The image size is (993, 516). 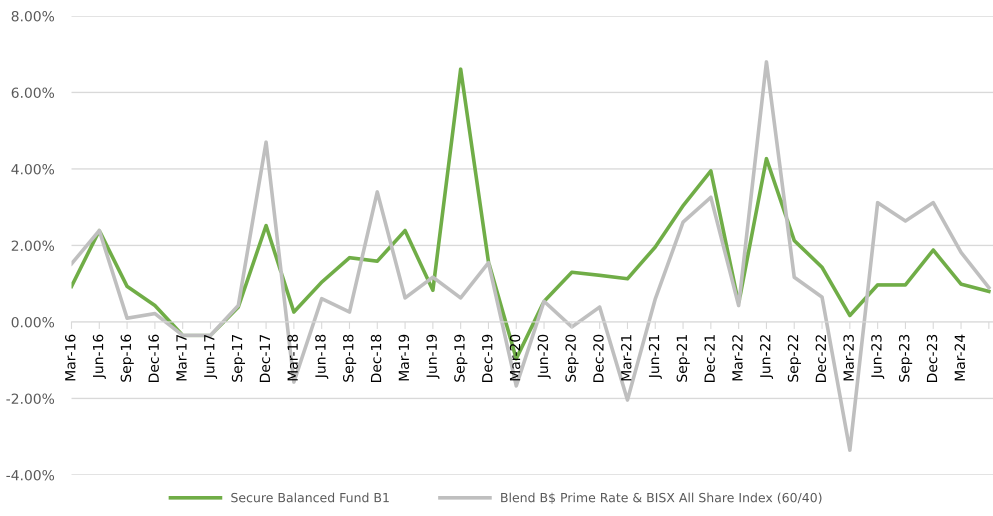 What do you see at coordinates (515, 357) in the screenshot?
I see `x-tick-label: Mar-20` at bounding box center [515, 357].